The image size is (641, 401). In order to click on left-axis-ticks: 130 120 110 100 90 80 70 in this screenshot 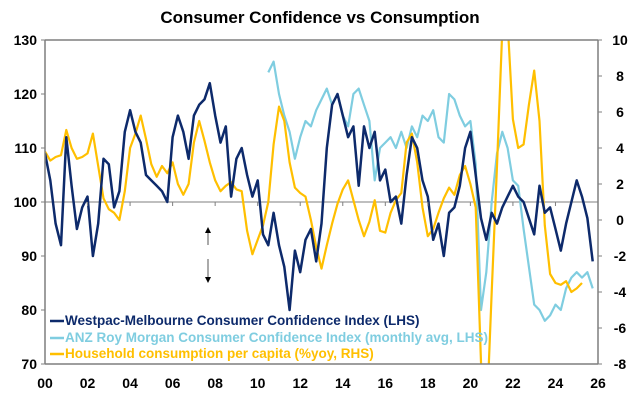, I will do `click(29, 202)`.